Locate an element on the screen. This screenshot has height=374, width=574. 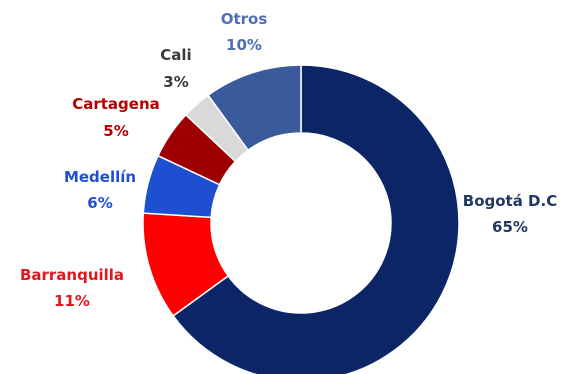
slice-otros is located at coordinates (254, 108).